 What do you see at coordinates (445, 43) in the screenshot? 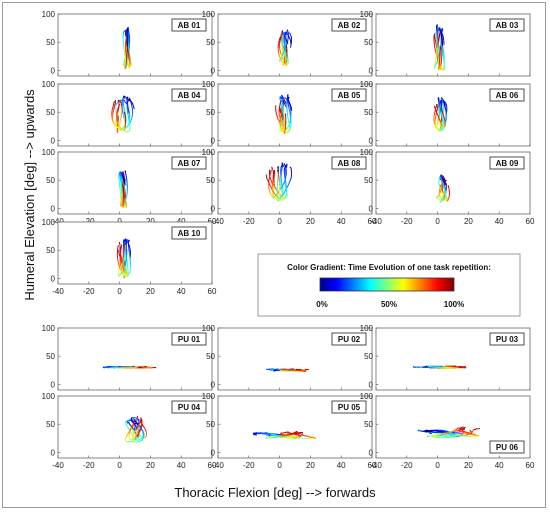
I see `panel-ab-03: 0 50 100 AB 03` at bounding box center [445, 43].